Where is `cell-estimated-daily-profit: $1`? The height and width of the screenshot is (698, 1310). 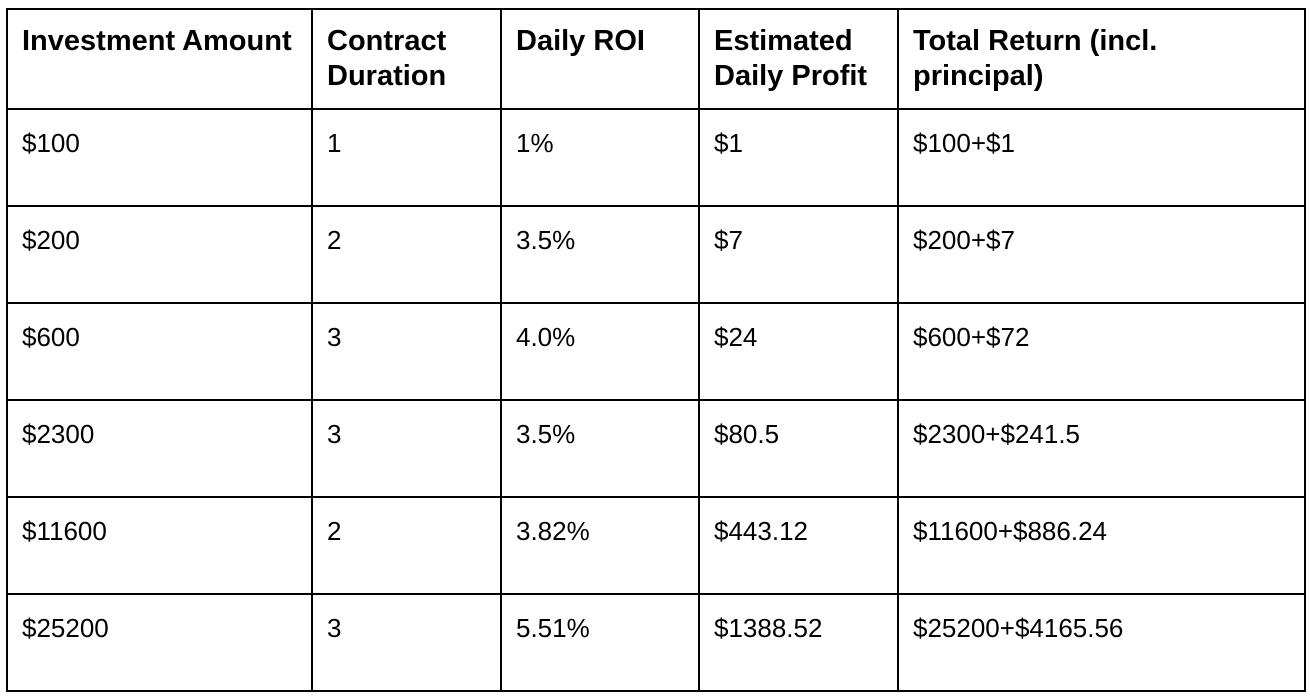
cell-estimated-daily-profit: $1 is located at coordinates (798, 157).